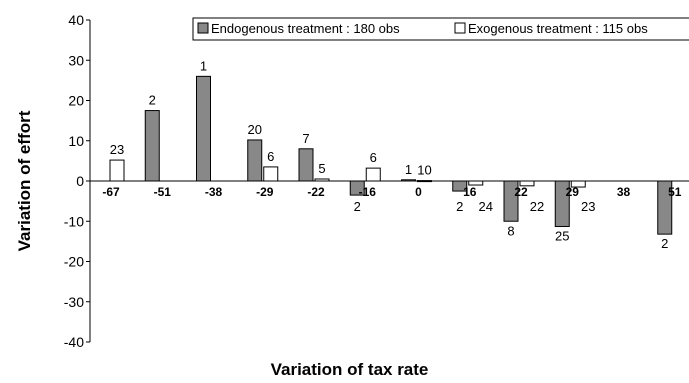  What do you see at coordinates (537, 206) in the screenshot?
I see `data-label: 22` at bounding box center [537, 206].